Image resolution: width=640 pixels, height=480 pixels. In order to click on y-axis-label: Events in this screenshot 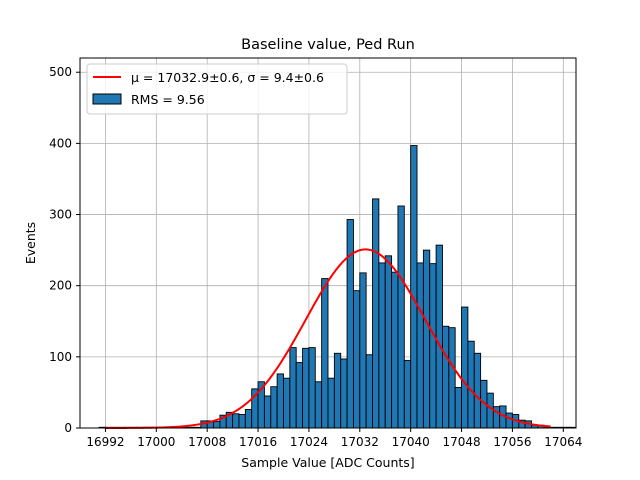, I will do `click(30, 243)`.